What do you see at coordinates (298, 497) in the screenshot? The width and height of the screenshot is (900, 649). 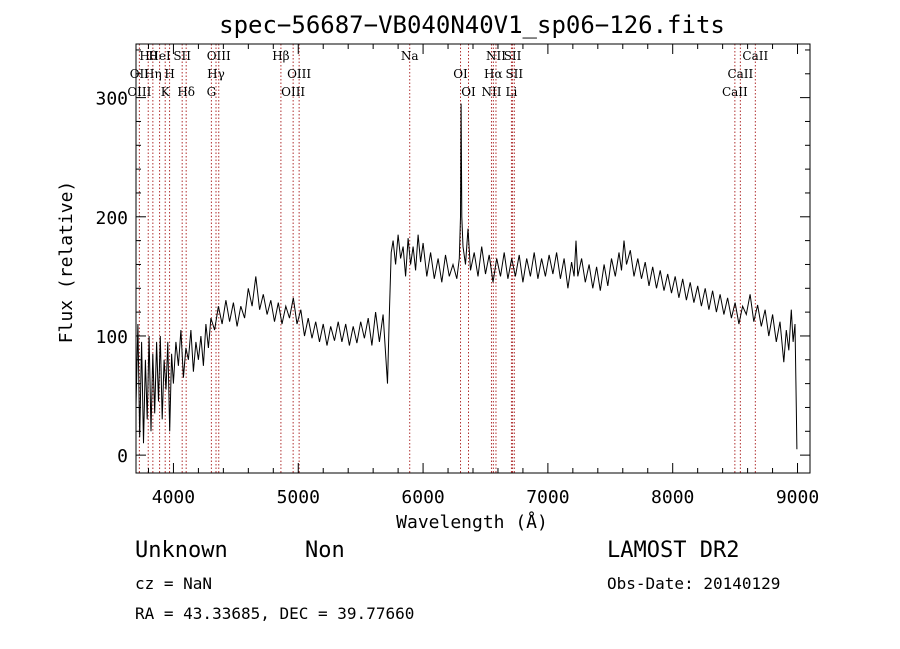 I see `x-tick-label: 5000` at bounding box center [298, 497].